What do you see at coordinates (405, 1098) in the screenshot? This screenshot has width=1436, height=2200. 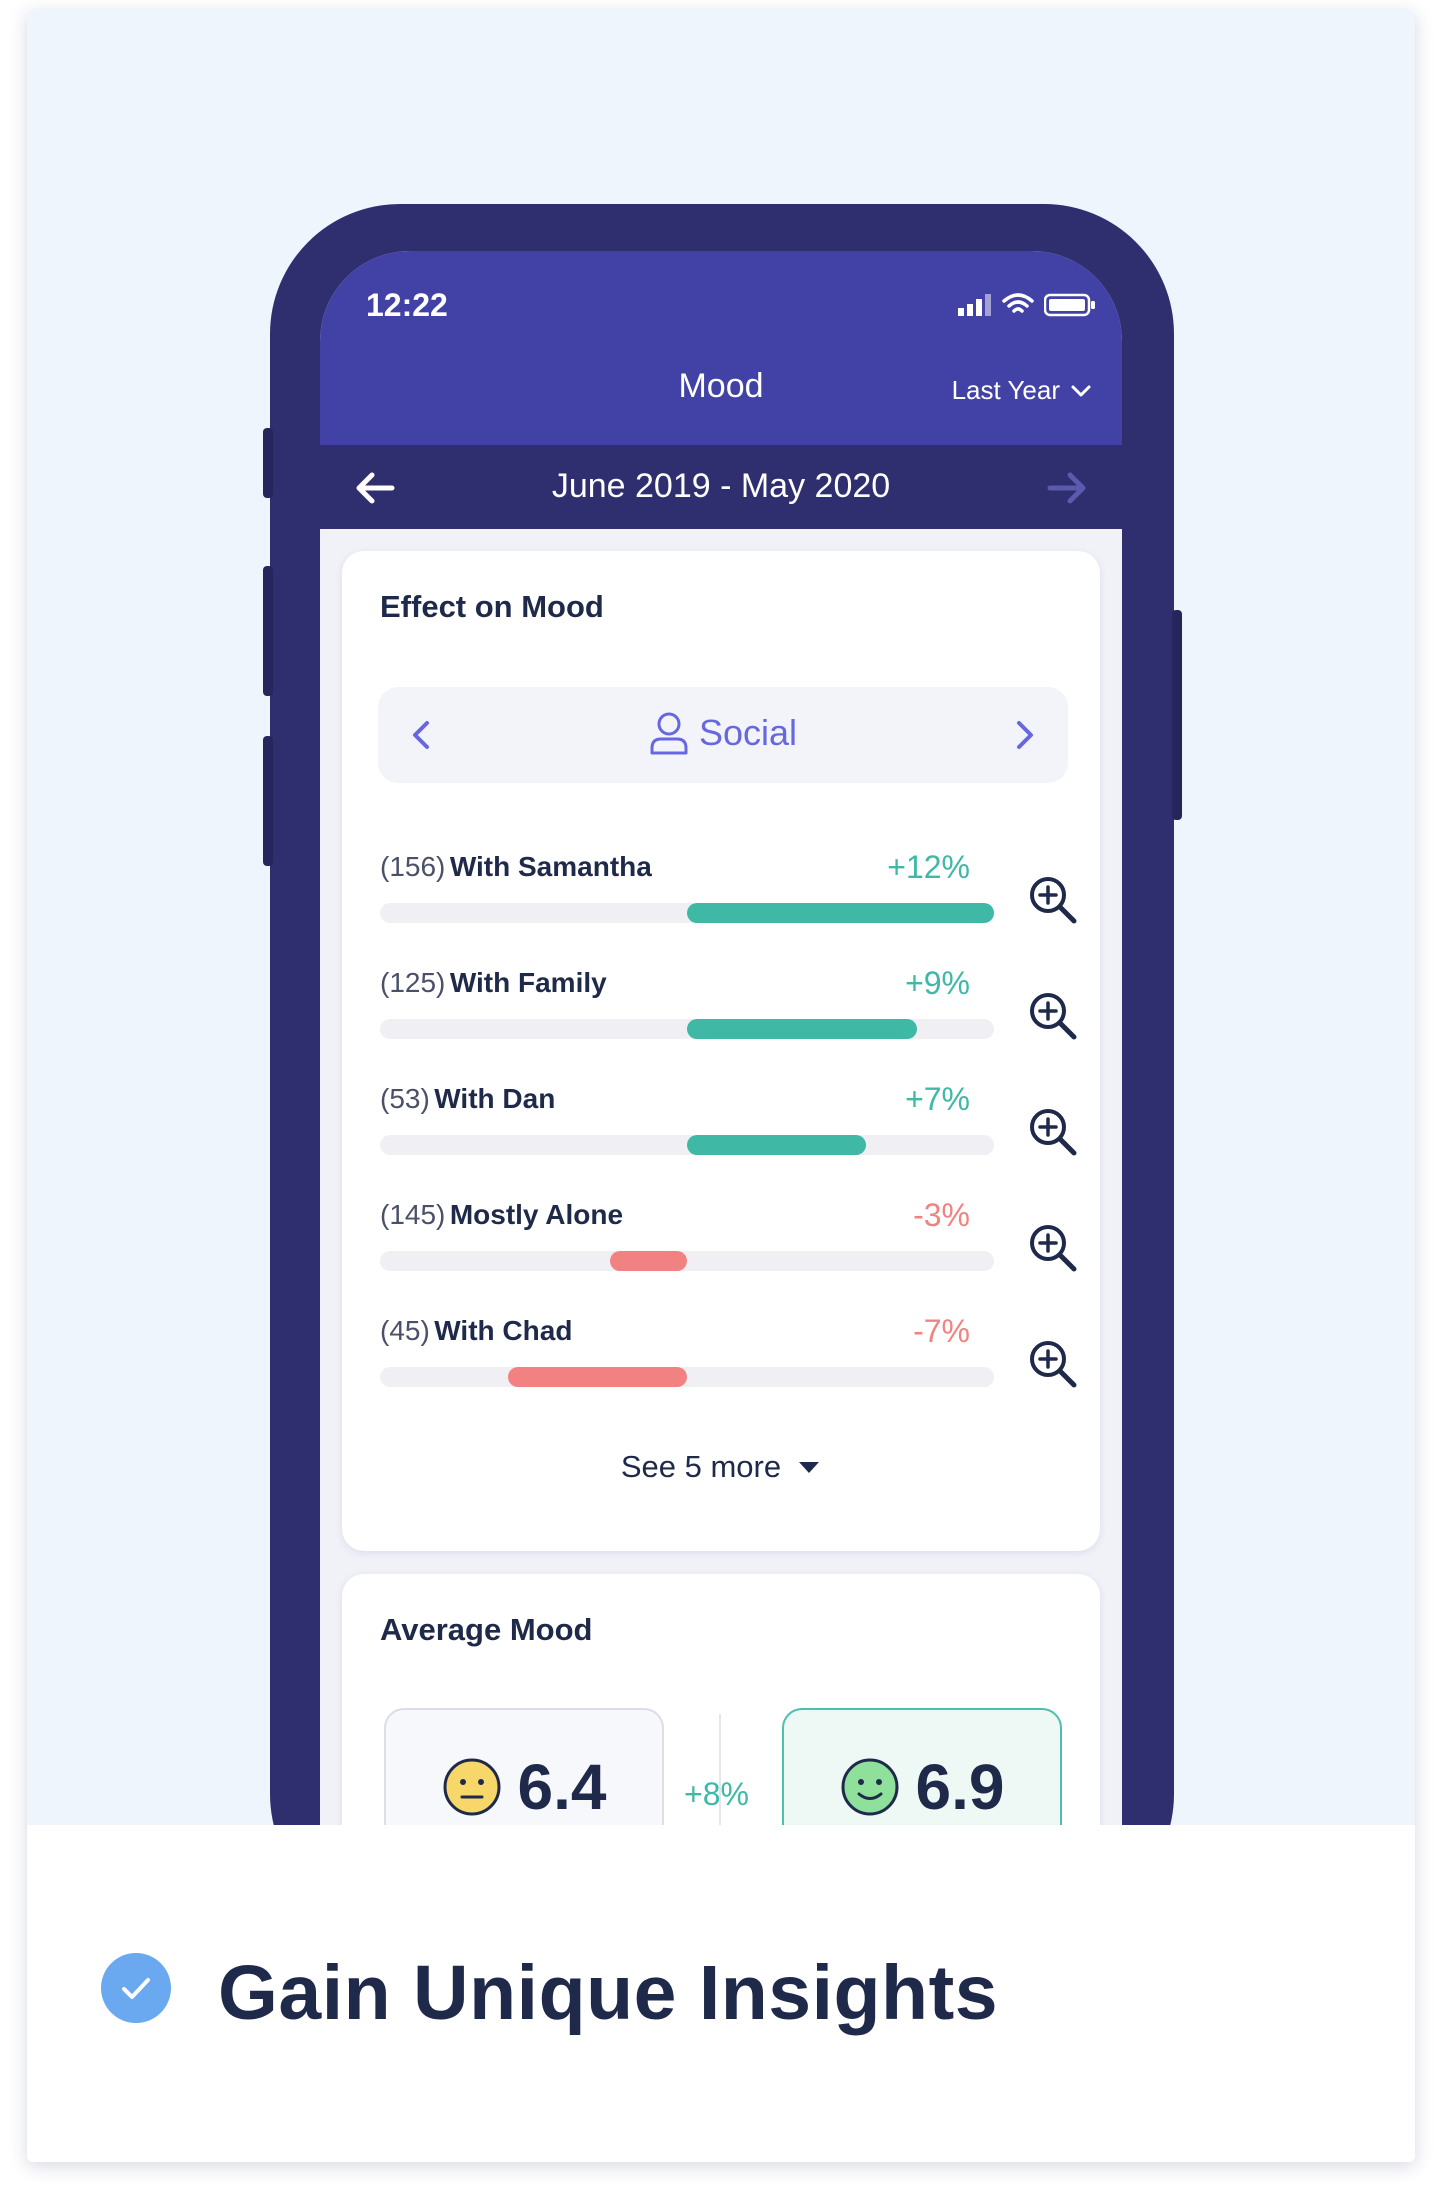 I see `row-count: (53)` at bounding box center [405, 1098].